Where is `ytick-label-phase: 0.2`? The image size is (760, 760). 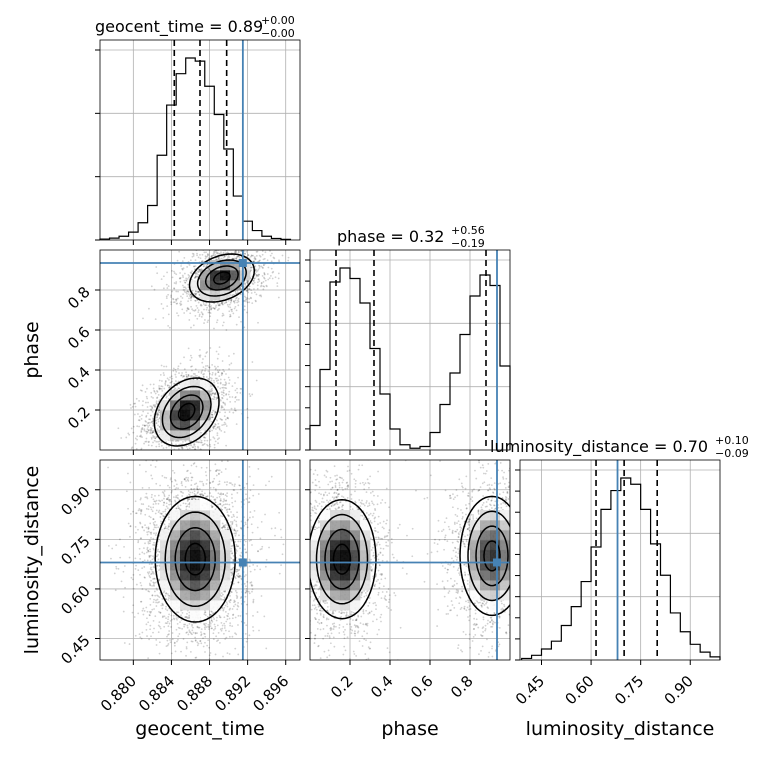
ytick-label-phase: 0.2 is located at coordinates (79, 418).